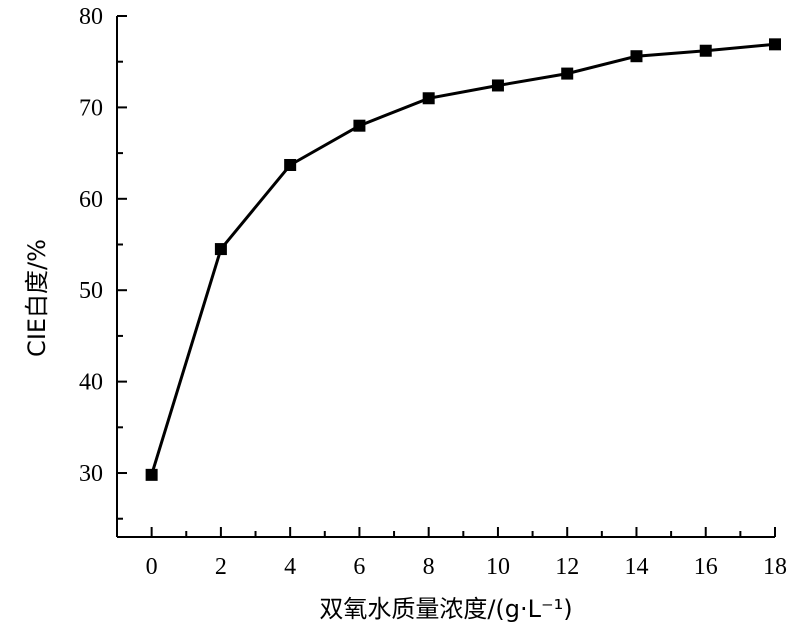 The height and width of the screenshot is (637, 800). I want to click on x-tick-label: 0, so click(152, 567).